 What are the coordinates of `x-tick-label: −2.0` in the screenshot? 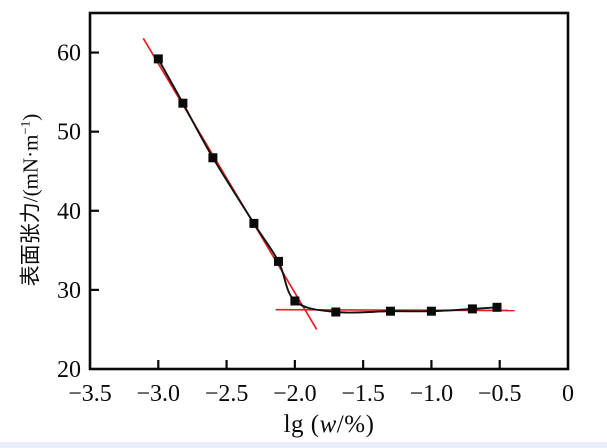 It's located at (295, 394).